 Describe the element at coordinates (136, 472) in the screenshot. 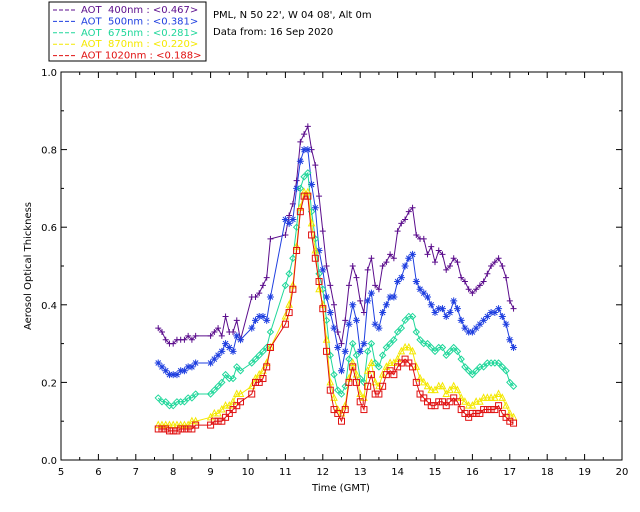

I see `x-tick-label-7: 7` at that location.